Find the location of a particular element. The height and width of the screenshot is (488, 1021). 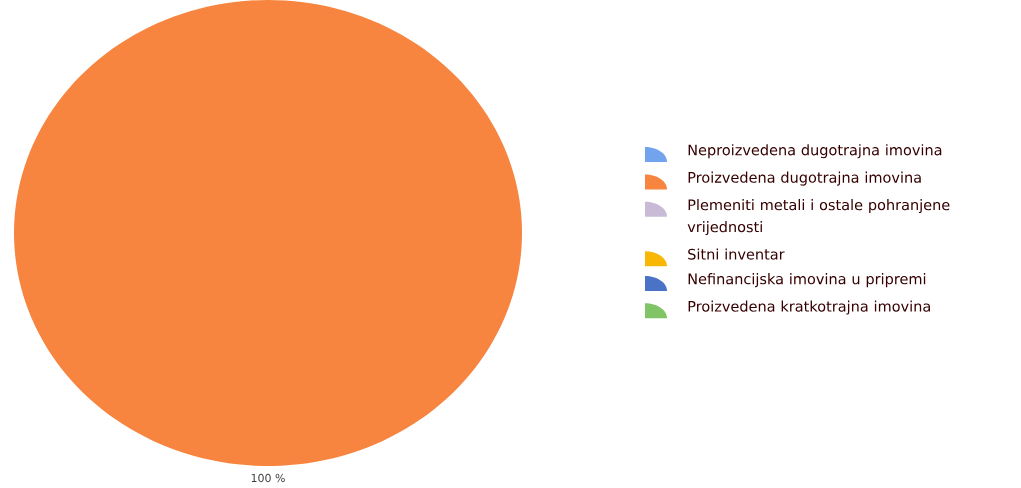

legend-label: Plemeniti metali i ostale pohranjene vrijednosti is located at coordinates (818, 217).